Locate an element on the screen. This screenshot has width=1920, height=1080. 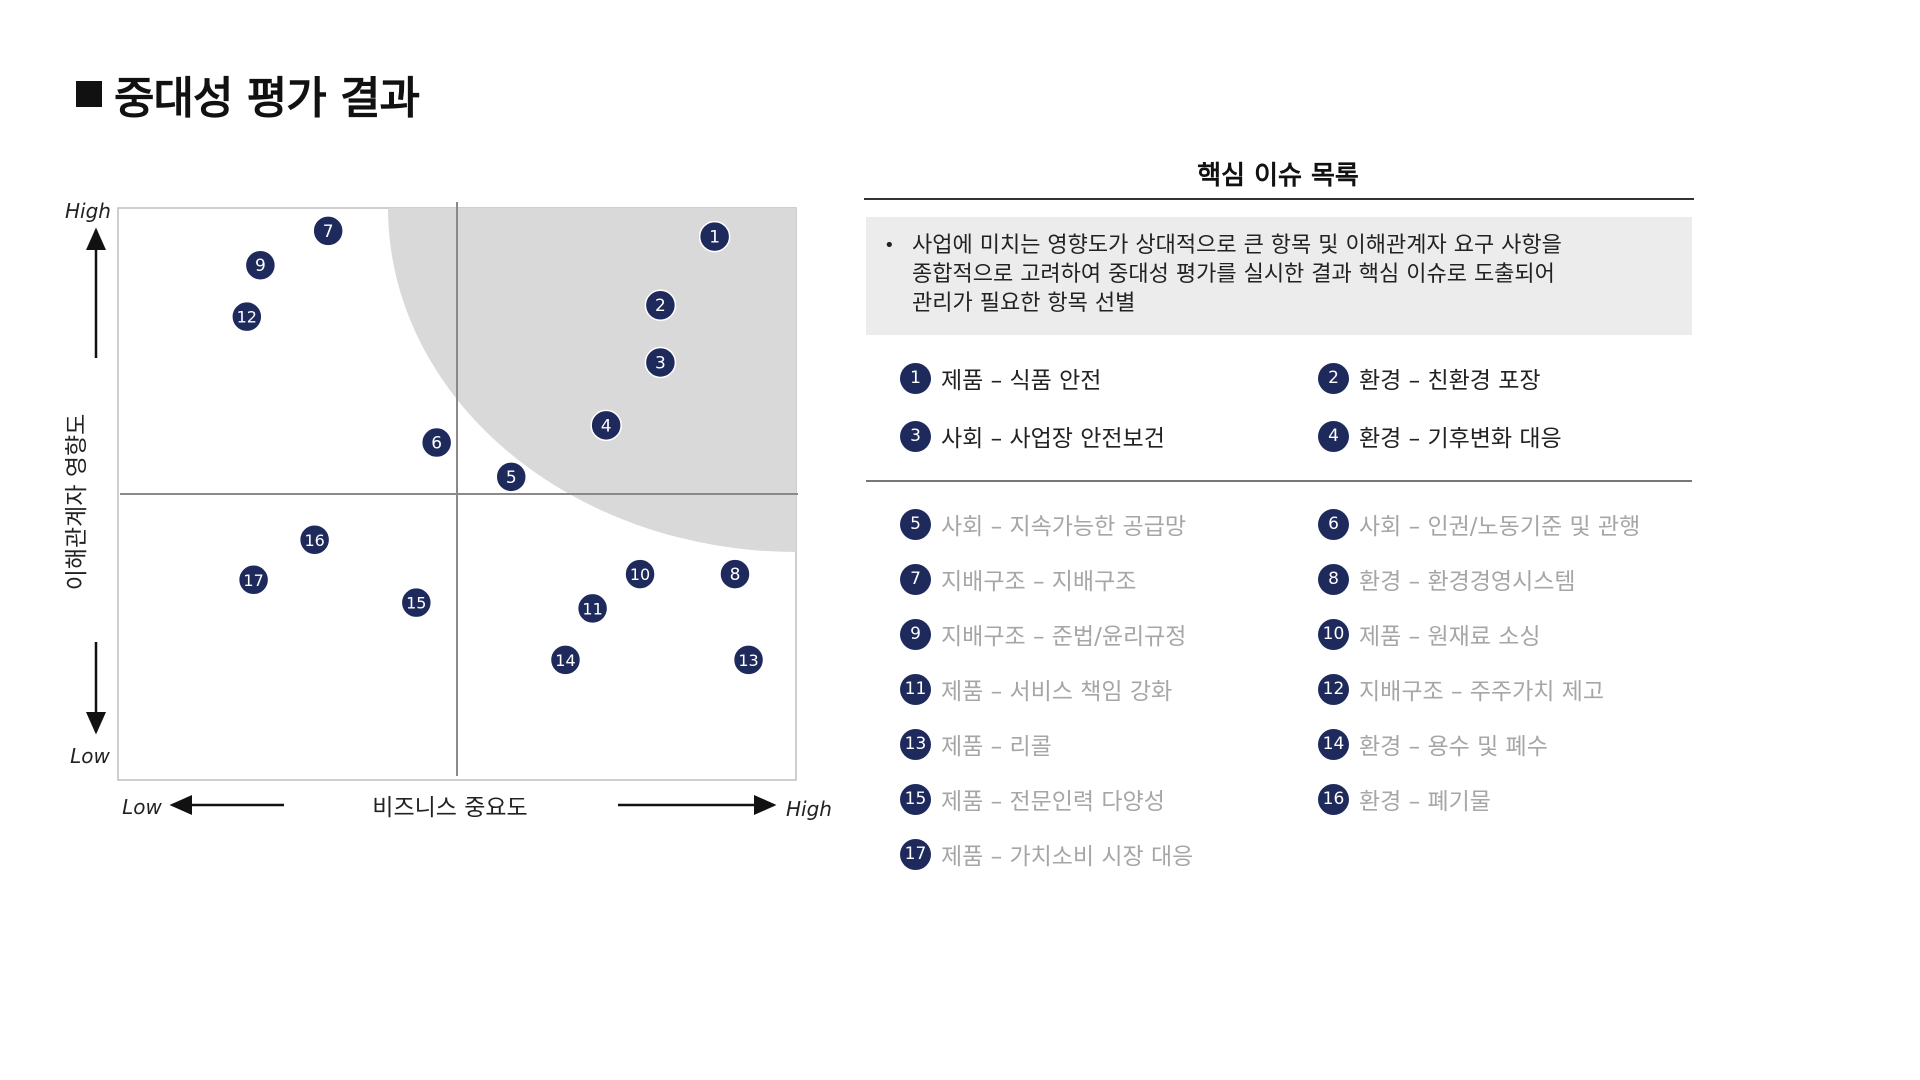
issue-number-badge: 3 is located at coordinates (915, 436).